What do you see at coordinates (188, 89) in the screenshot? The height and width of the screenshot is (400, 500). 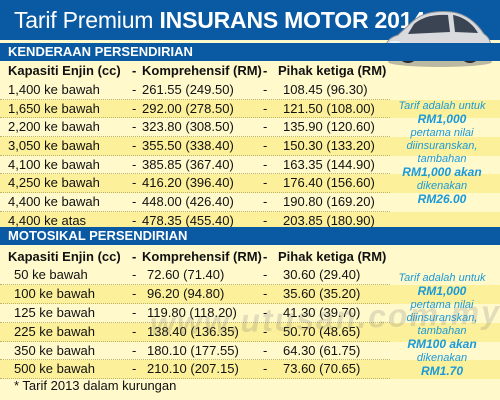 I see `cell-comprehensive: 261.55 (249.50)` at bounding box center [188, 89].